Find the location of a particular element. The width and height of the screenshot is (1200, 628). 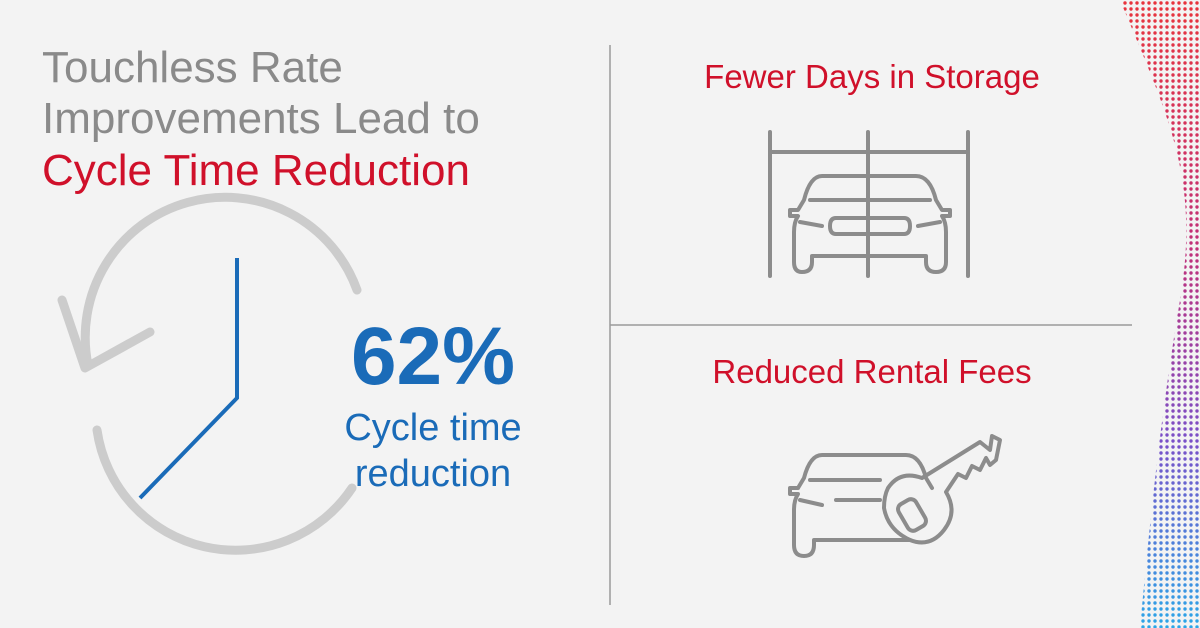

stat-value: 62% is located at coordinates (433, 356).